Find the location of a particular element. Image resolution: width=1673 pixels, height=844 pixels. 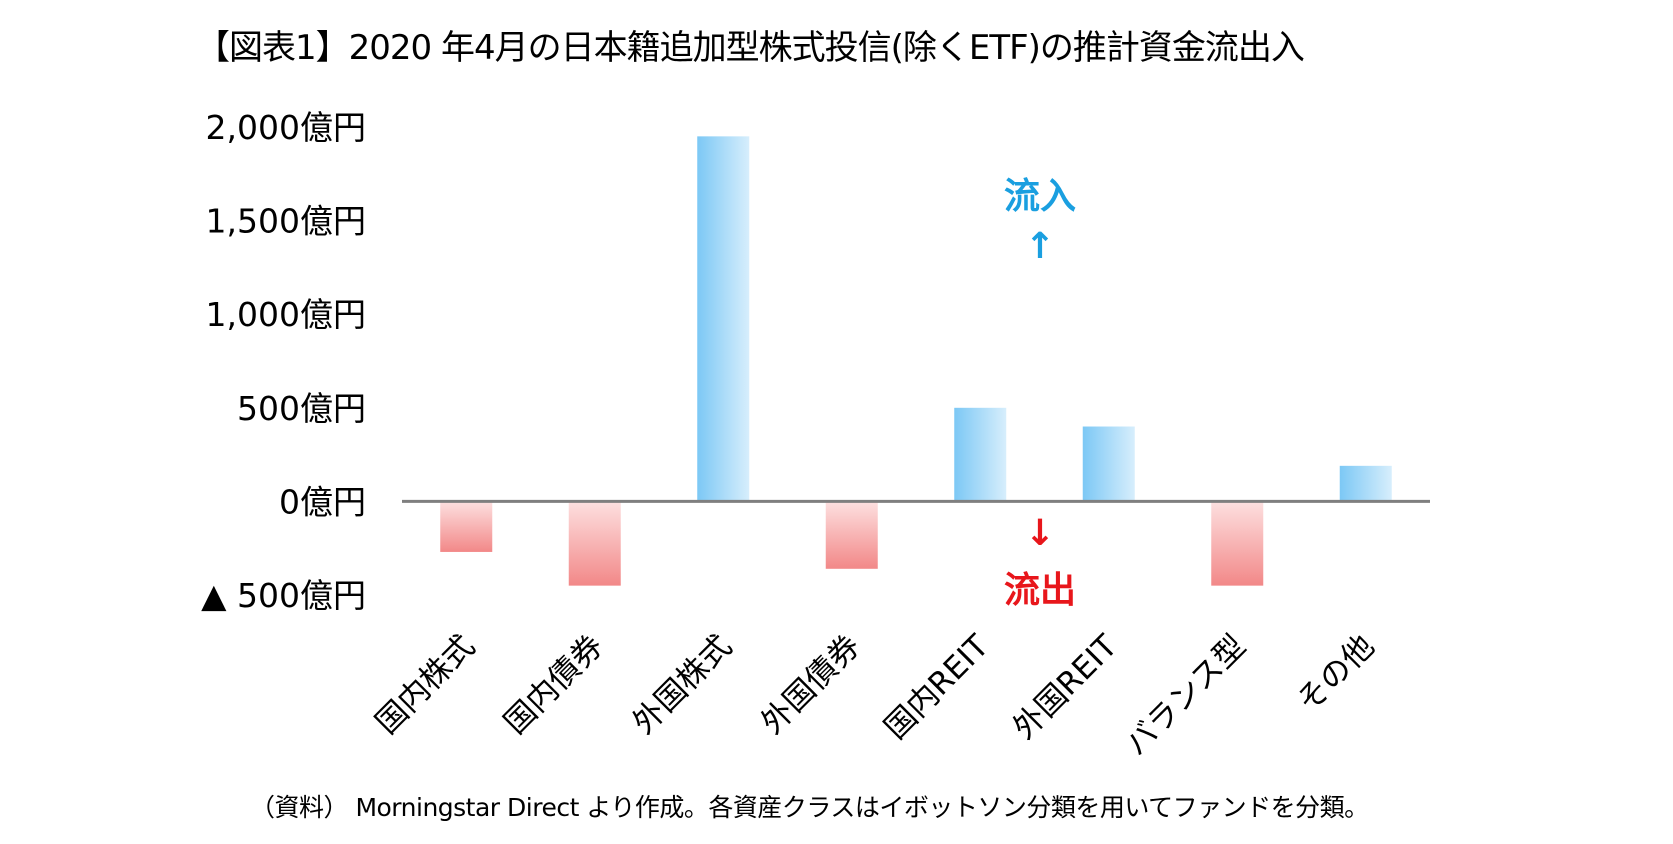

outflow-arrow-icon: ↓ is located at coordinates (1040, 533).